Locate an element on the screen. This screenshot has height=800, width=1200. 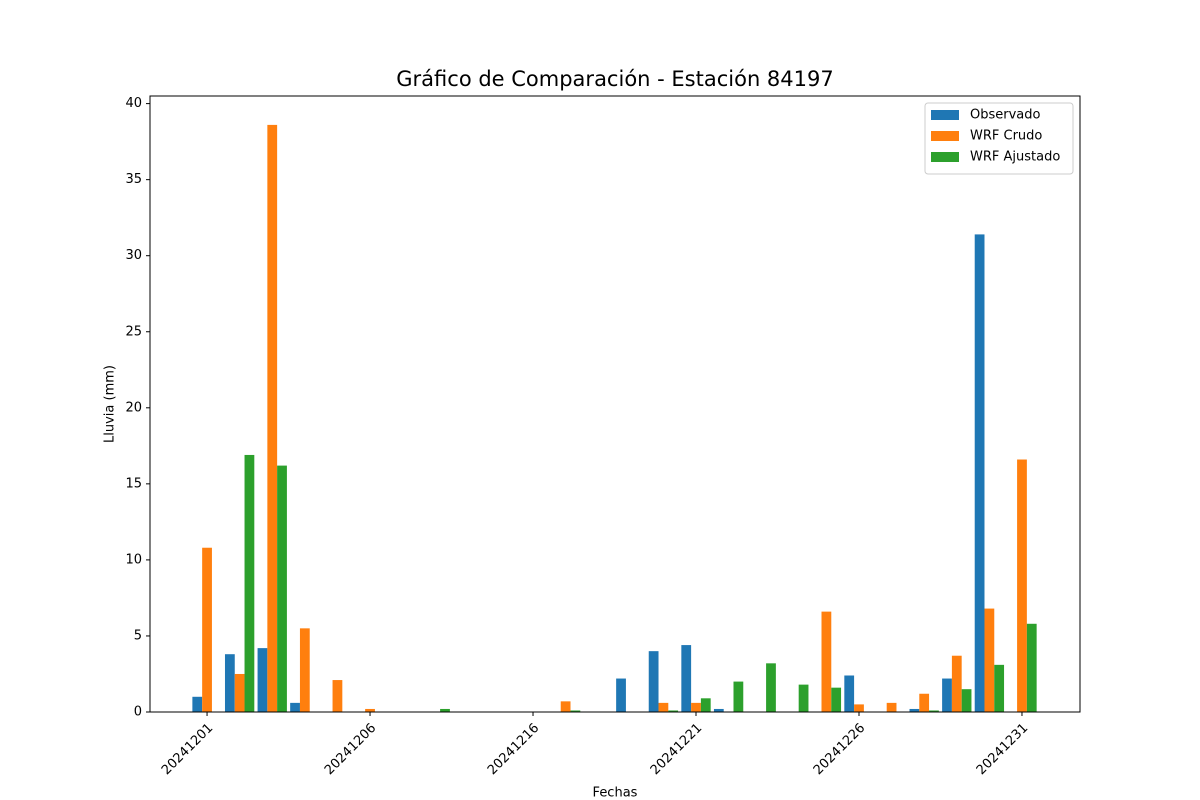
x-tick-label: 20241226 is located at coordinates (839, 749).